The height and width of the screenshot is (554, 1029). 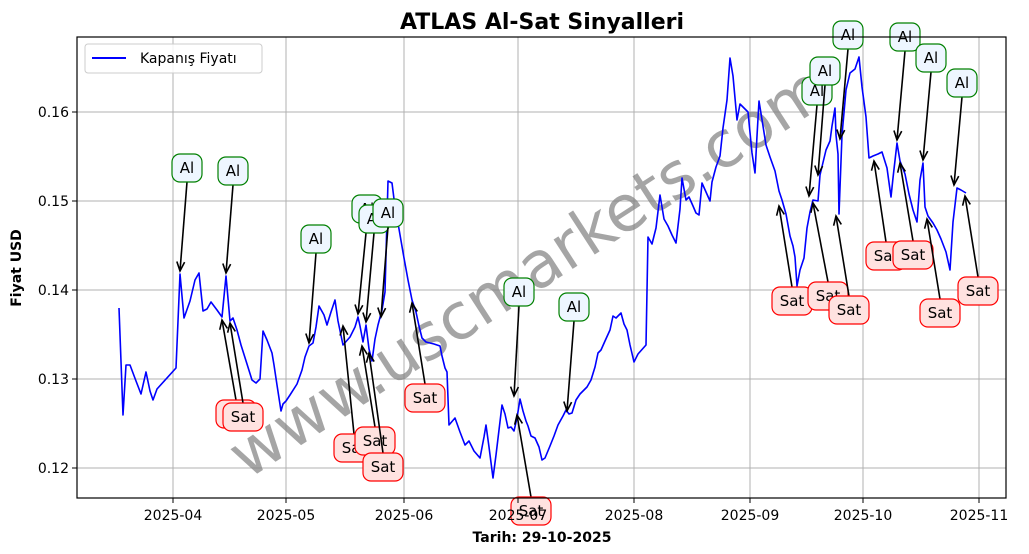 What do you see at coordinates (542, 22) in the screenshot?
I see `chart-title: ATLAS Al-Sat Sinyalleri` at bounding box center [542, 22].